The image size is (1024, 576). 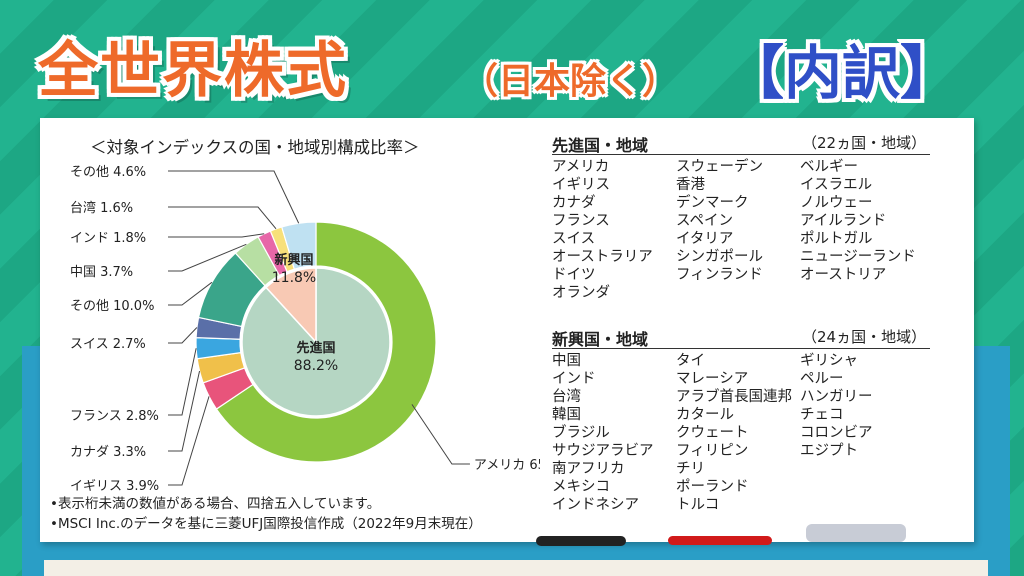 What do you see at coordinates (864, 337) in the screenshot?
I see `emerging-count: （24ヵ国・地域）` at bounding box center [864, 337].